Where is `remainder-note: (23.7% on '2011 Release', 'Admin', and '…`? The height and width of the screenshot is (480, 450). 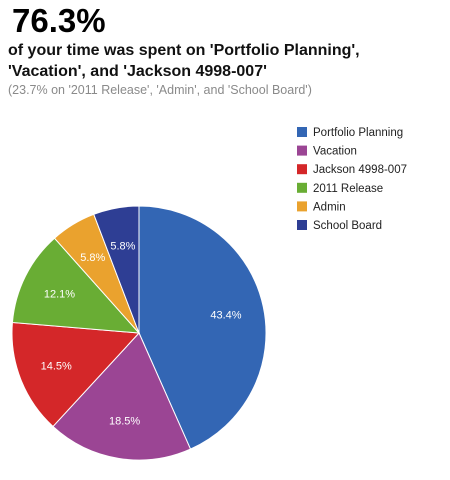 remainder-note: (23.7% on '2011 Release', 'Admin', and '… is located at coordinates (160, 90).